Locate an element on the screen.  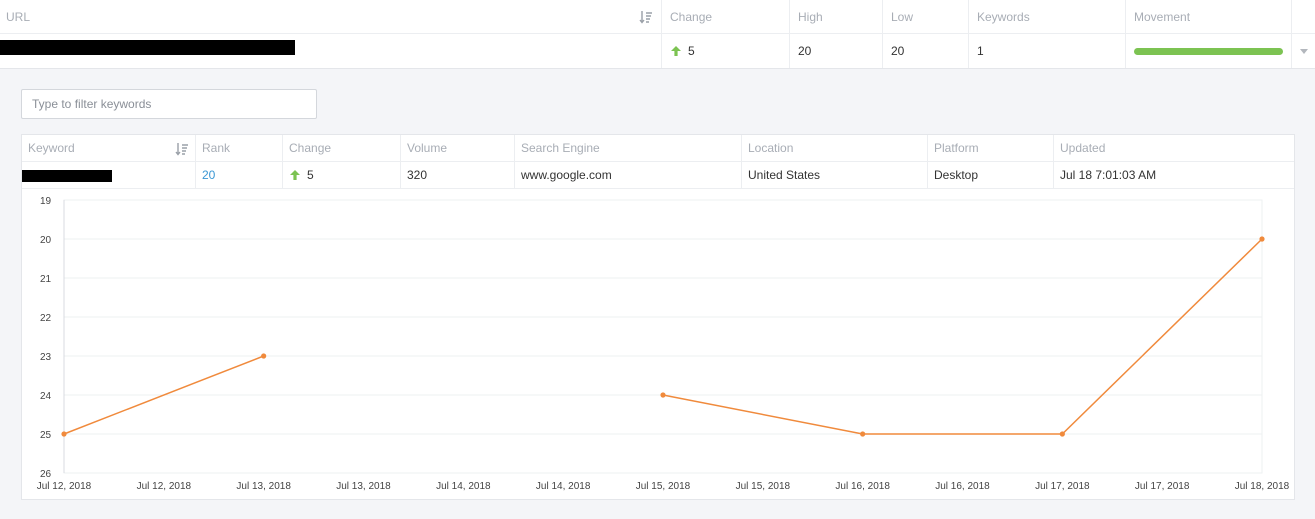
high-column-header: High is located at coordinates (836, 16).